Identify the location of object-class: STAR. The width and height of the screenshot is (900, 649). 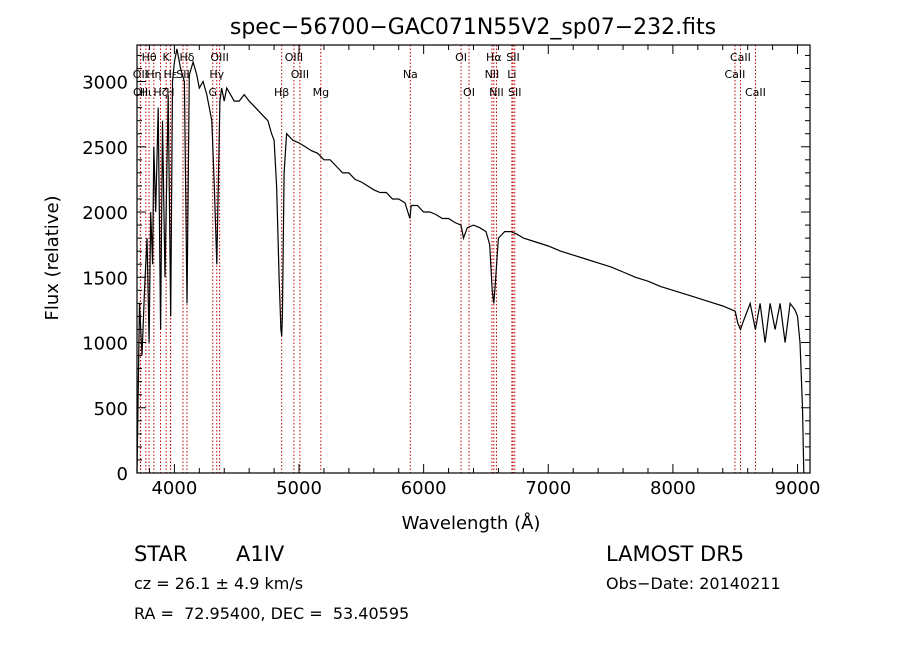
(161, 554).